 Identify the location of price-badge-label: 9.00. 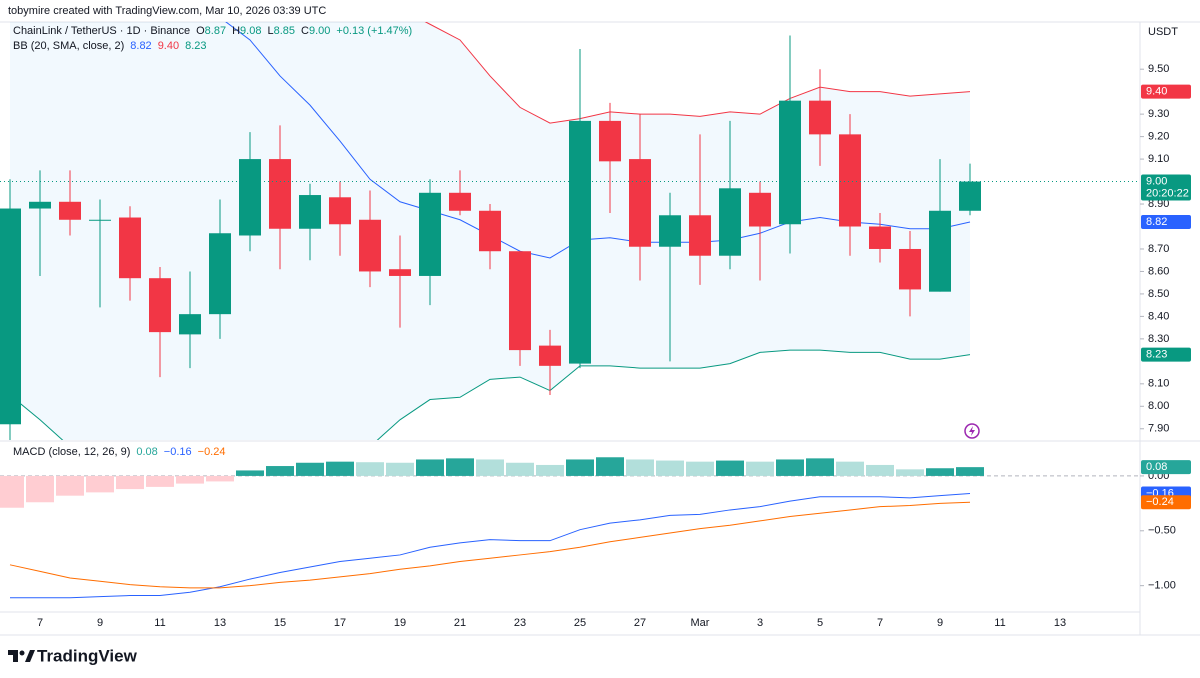
(1156, 181).